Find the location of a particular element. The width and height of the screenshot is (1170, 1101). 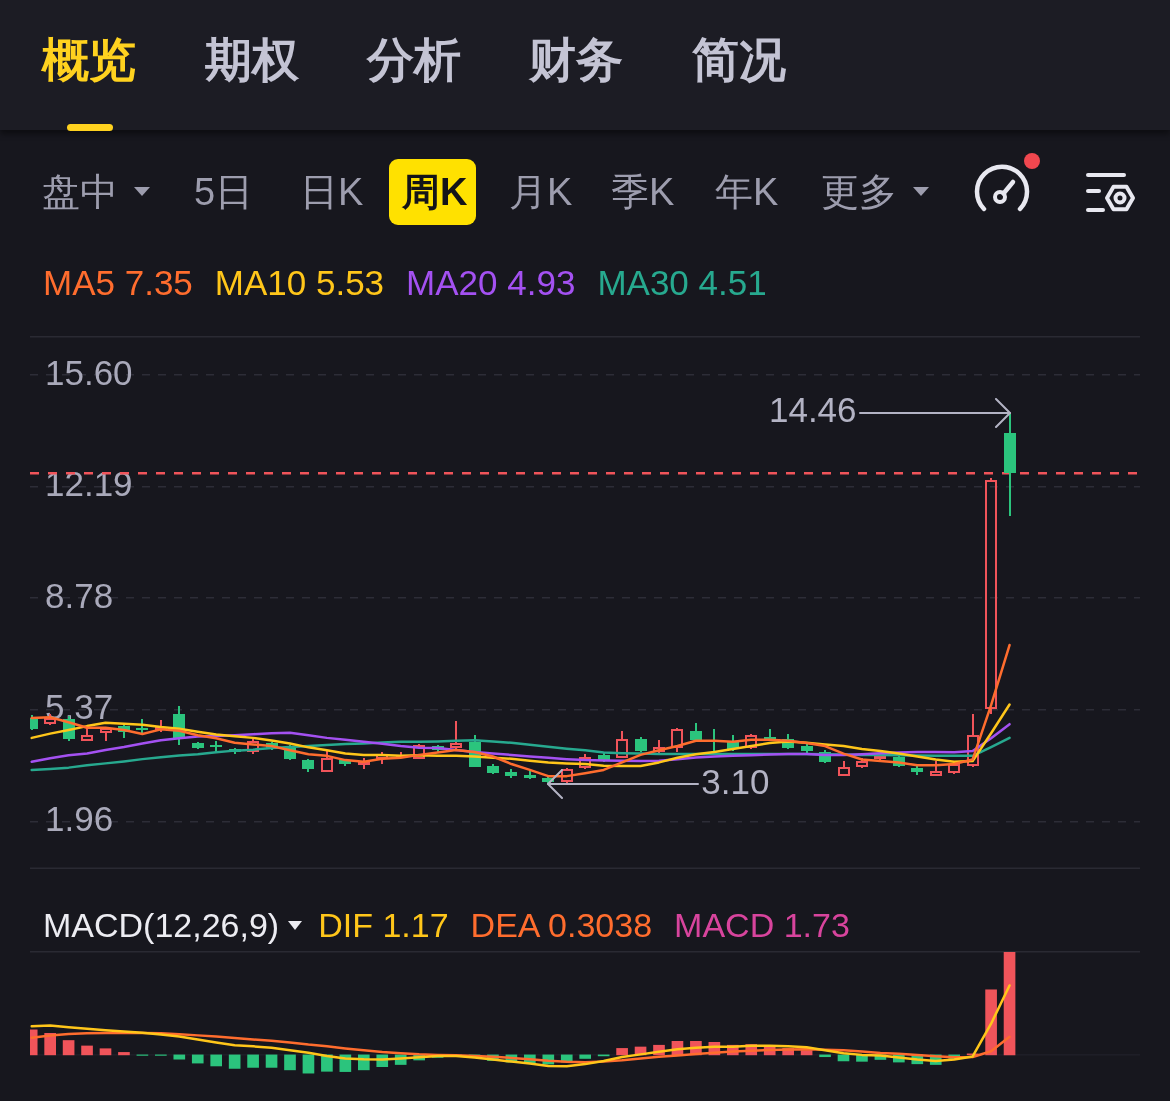

text: 盘中 is located at coordinates (80, 192).